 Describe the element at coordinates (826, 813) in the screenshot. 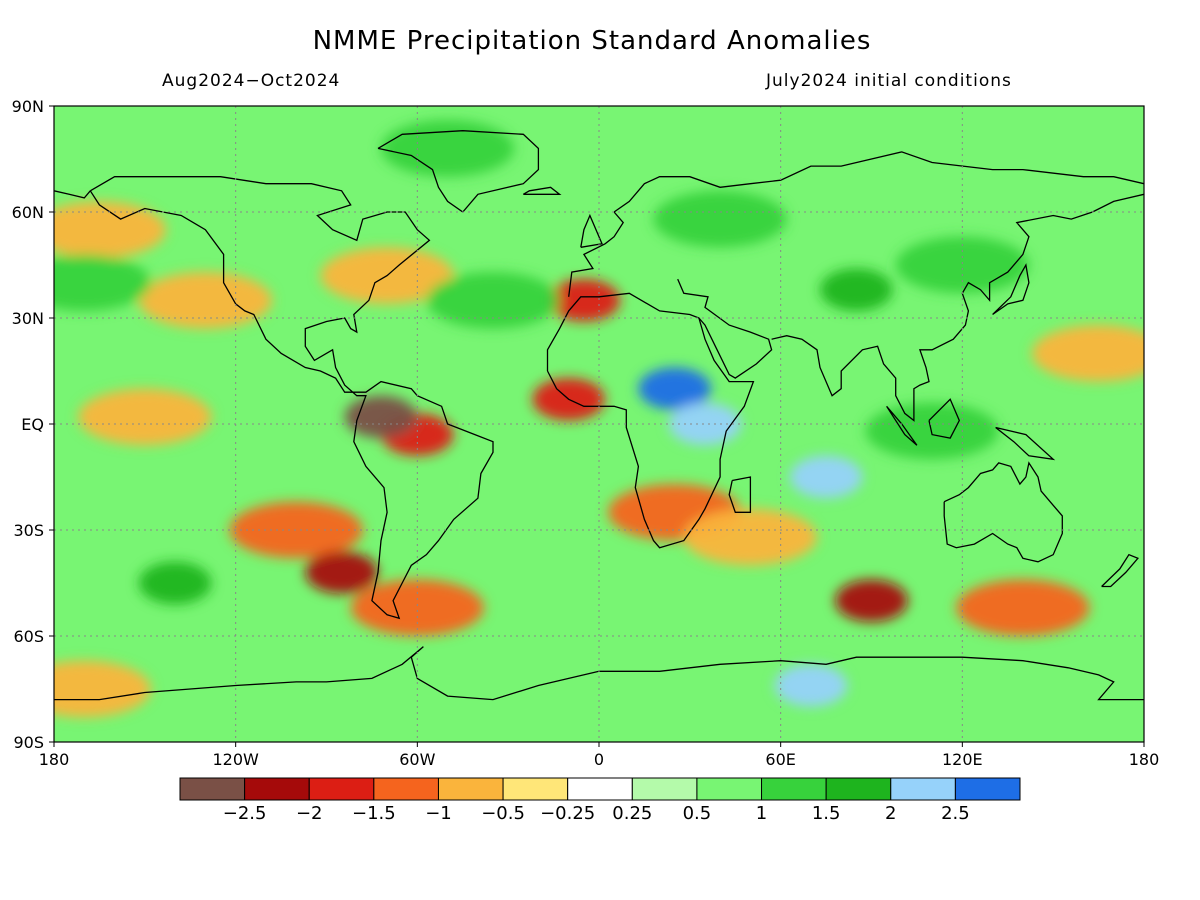

I see `colorbar-label: 1.5` at that location.